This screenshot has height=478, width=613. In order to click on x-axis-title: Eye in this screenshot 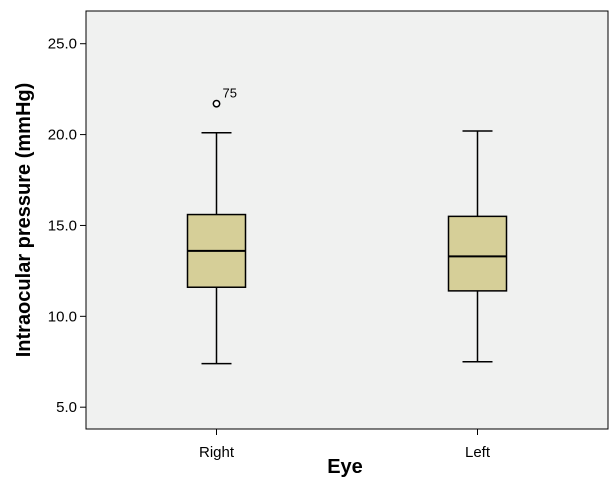, I will do `click(345, 467)`.